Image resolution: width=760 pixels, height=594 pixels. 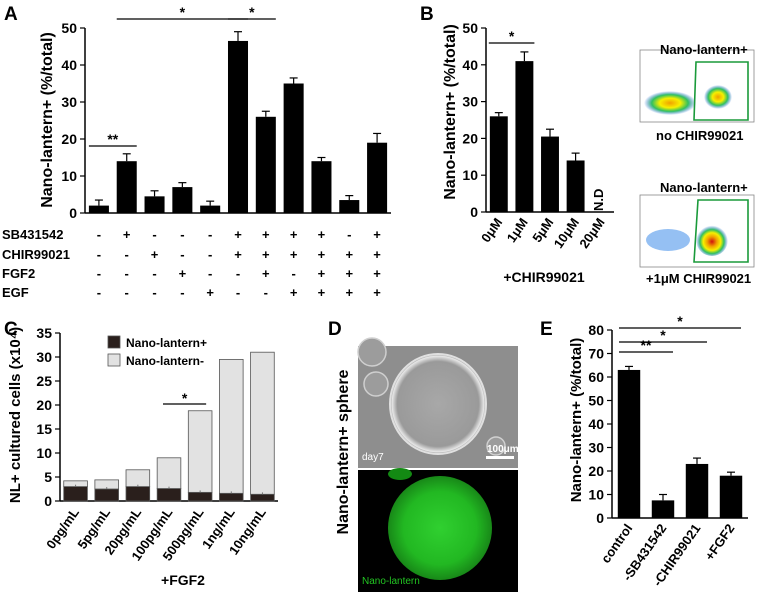 I want to click on panel-c-y-tick-label: 5, so click(x=48, y=477).